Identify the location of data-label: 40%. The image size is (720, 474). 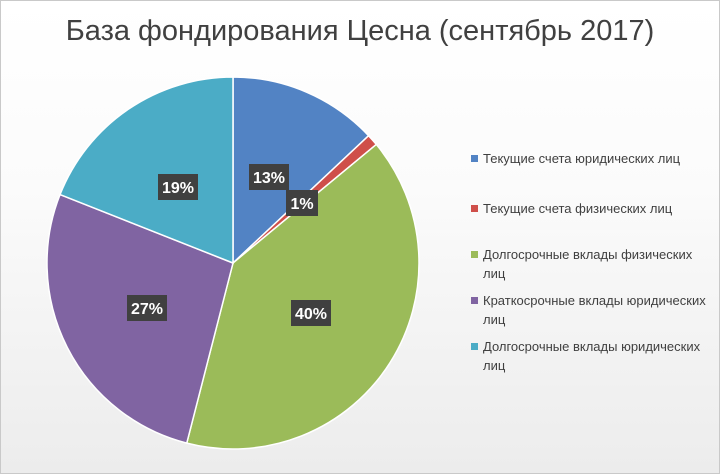
(311, 313).